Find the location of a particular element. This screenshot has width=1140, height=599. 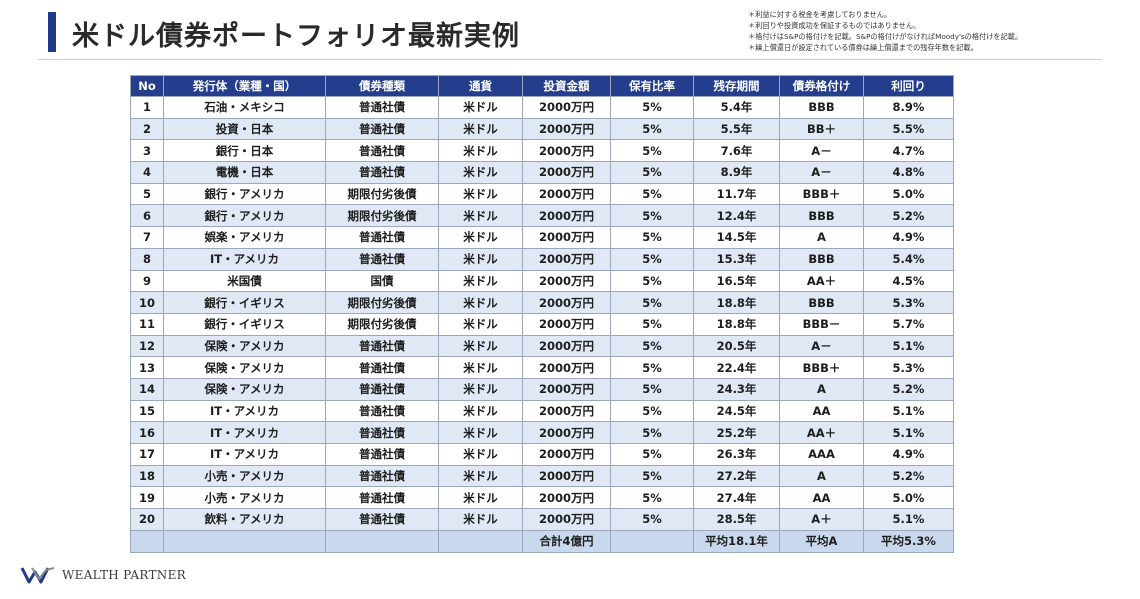

table-row: 13 保険・アメリカ 普通社債 米ドル 2000万円 5% 22.4年 BBB＋ 5.3% is located at coordinates (542, 367).